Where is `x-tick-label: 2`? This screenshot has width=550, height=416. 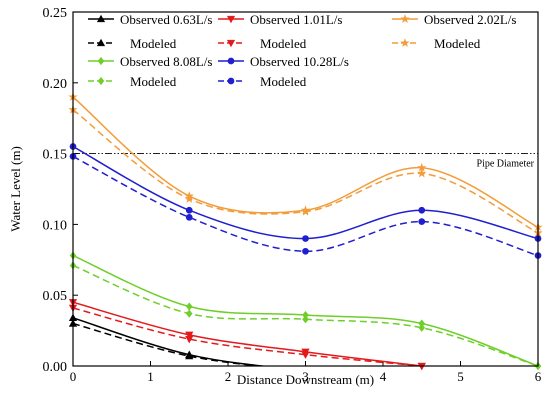 x-tick-label: 2 is located at coordinates (228, 376).